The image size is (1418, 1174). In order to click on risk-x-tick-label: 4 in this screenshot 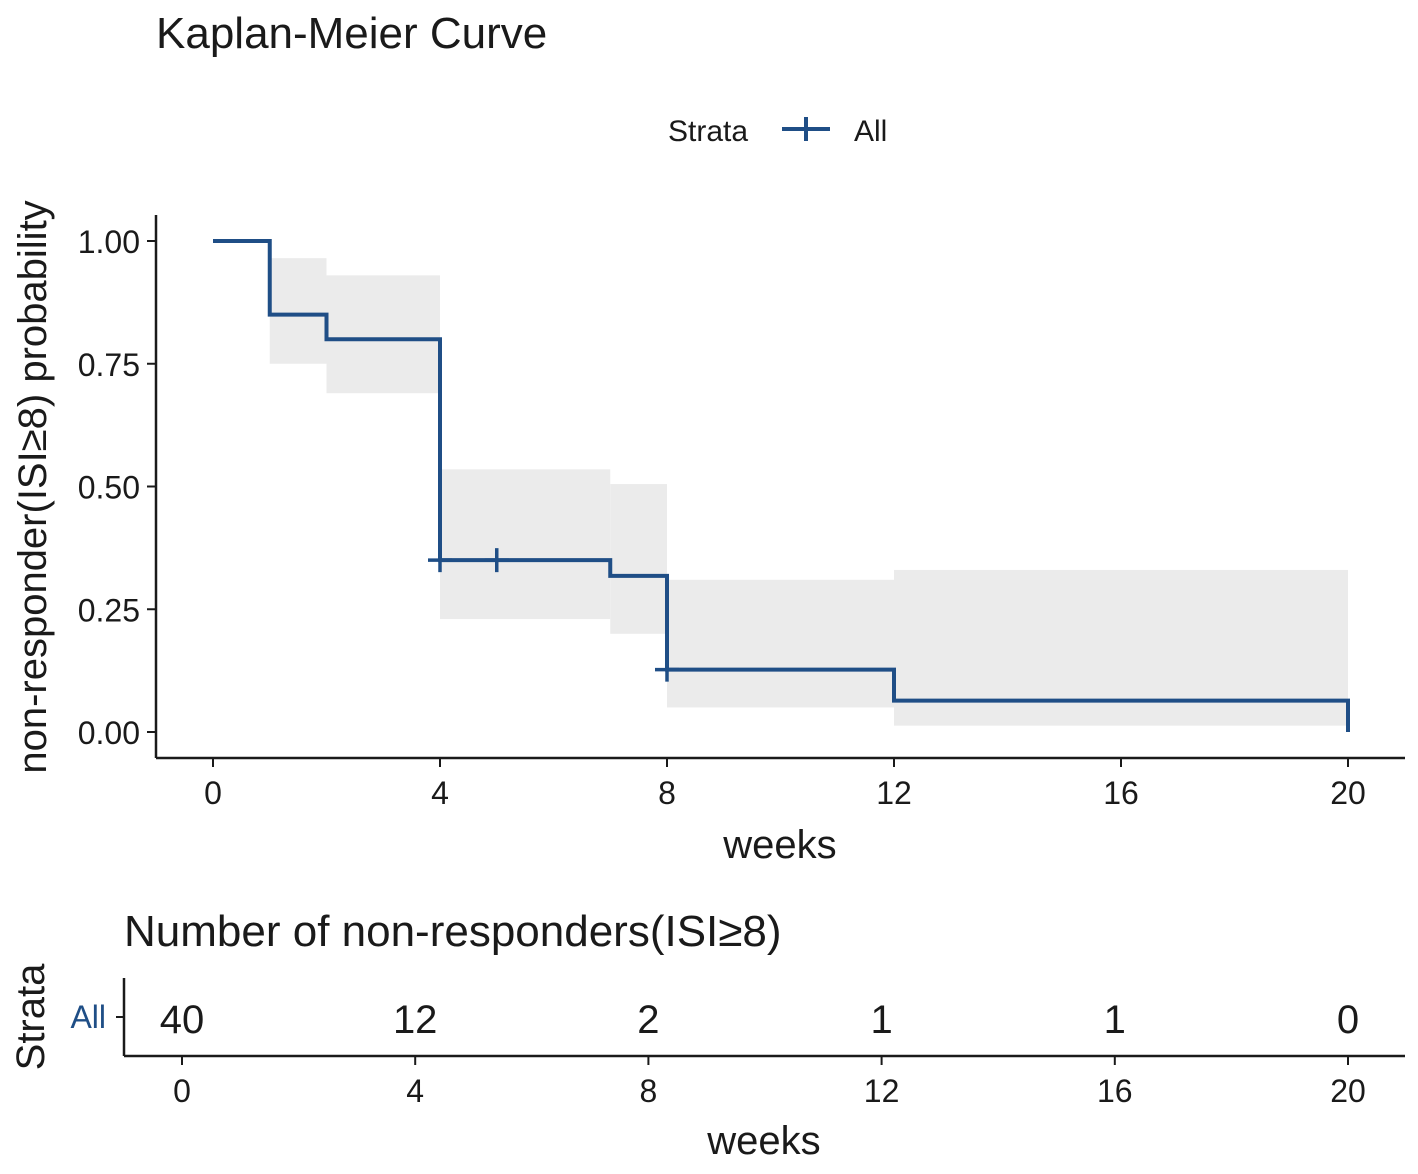, I will do `click(415, 1091)`.